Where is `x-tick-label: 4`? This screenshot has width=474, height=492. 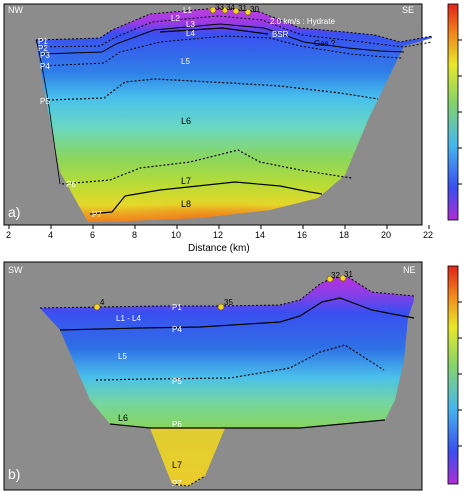
x-tick-label: 4 is located at coordinates (50, 235).